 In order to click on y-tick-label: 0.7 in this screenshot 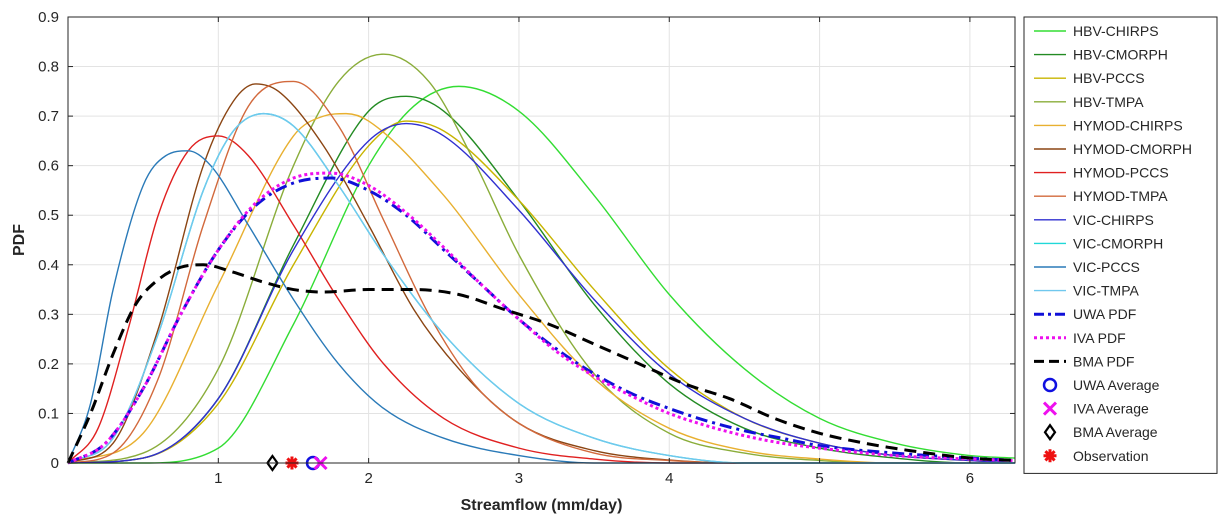, I will do `click(48, 116)`.